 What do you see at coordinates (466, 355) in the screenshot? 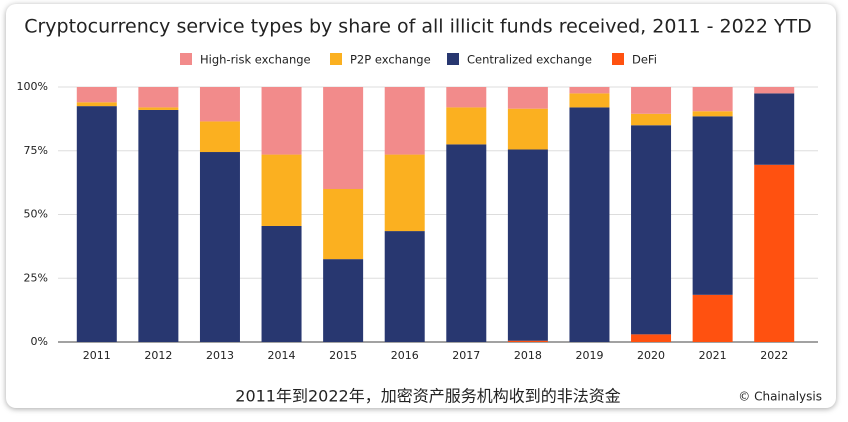
I see `x-tick-label: 2017` at bounding box center [466, 355].